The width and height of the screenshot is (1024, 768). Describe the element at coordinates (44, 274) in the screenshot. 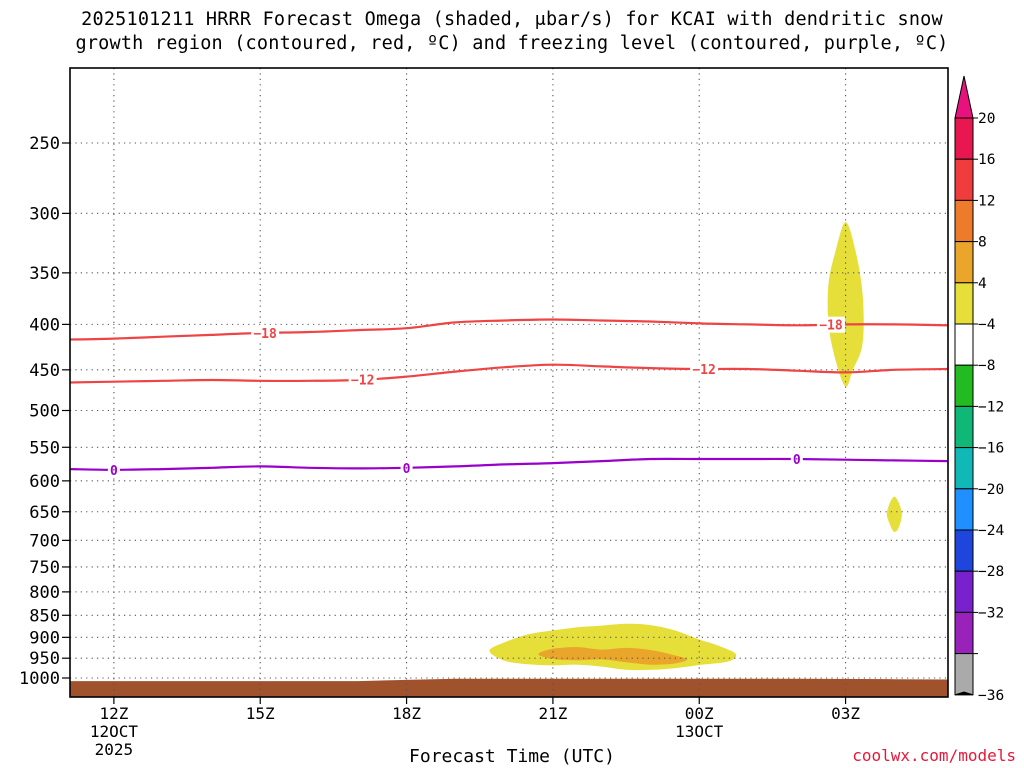

I see `y-tick-label: 350` at that location.